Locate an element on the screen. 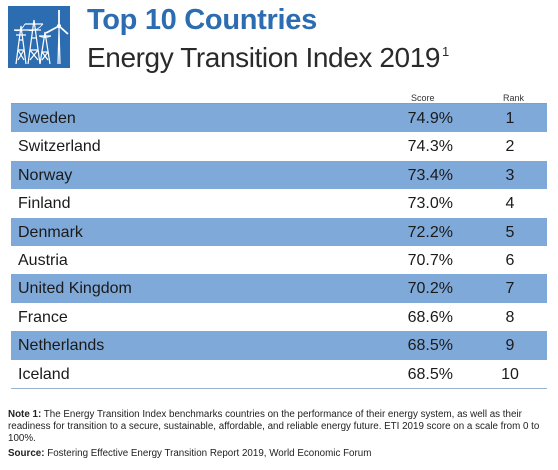  table-row: Switzerland 74.3% 2 is located at coordinates (279, 146).